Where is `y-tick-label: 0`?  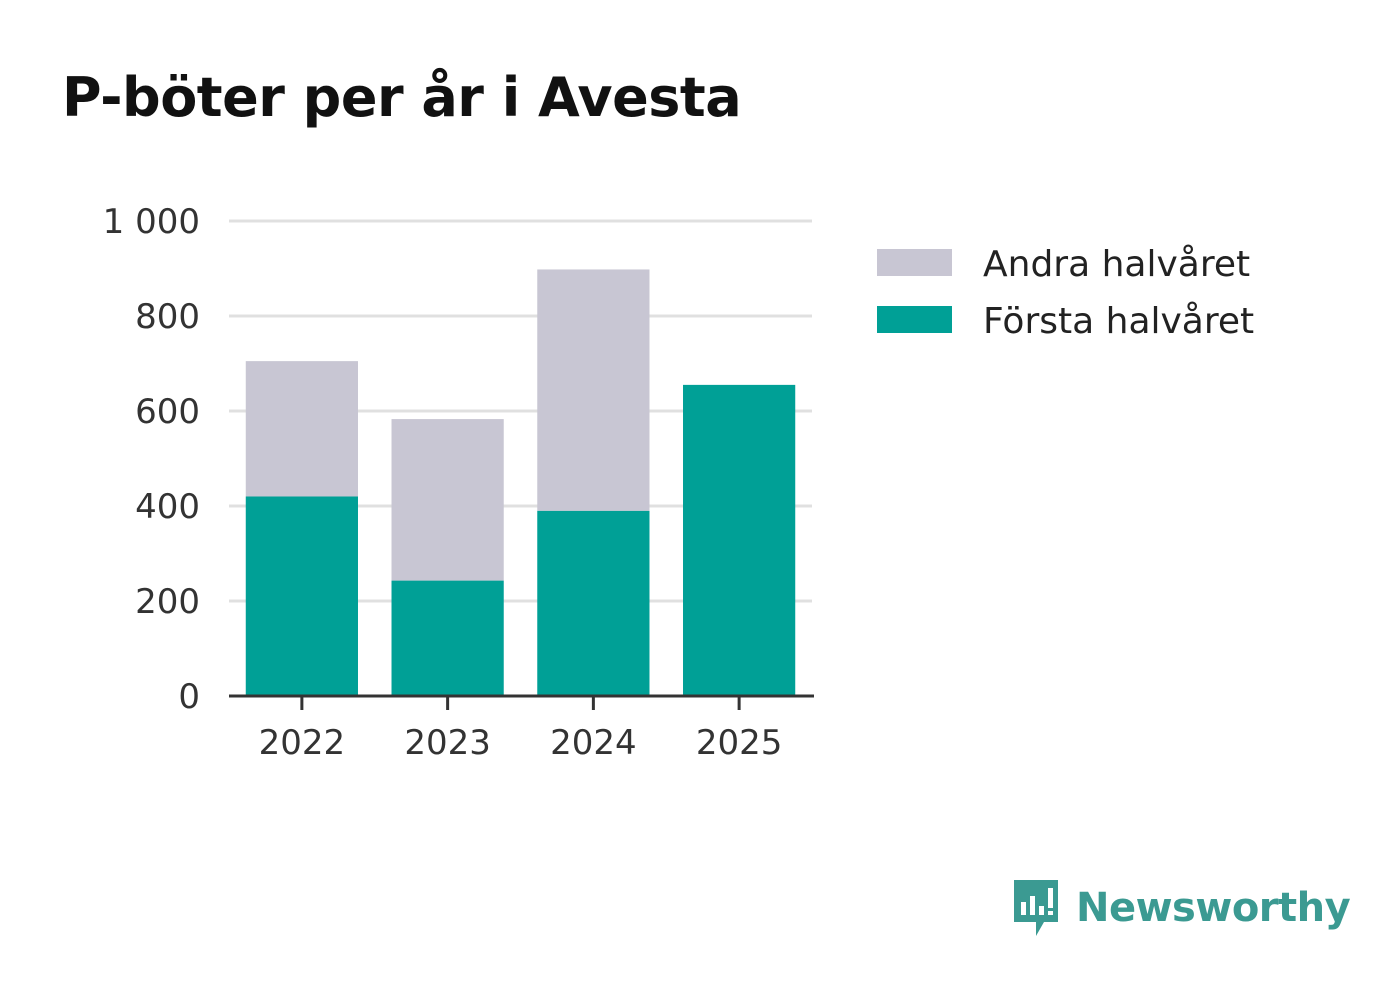 y-tick-label: 0 is located at coordinates (189, 697).